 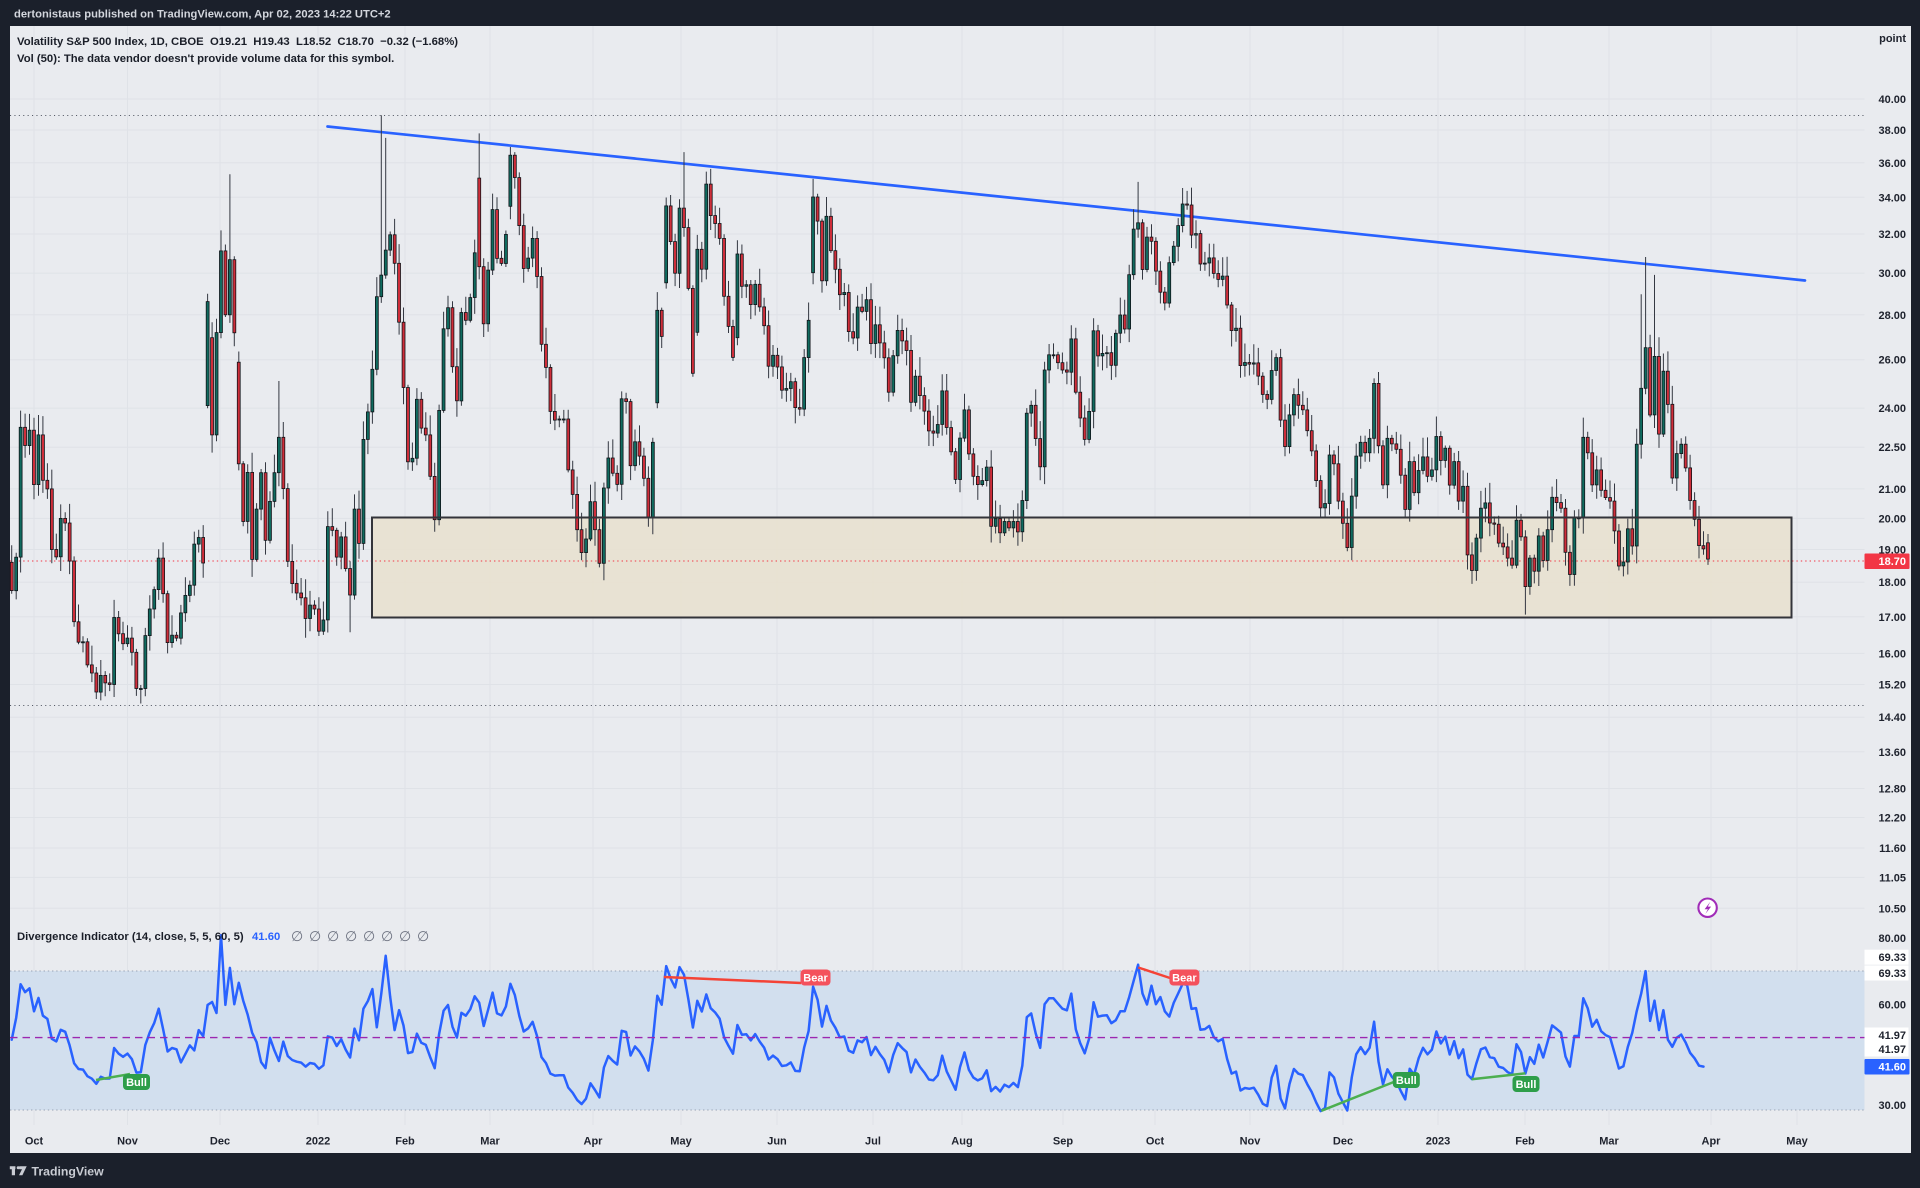 I want to click on svg-text: 16.00, so click(x=1892, y=654).